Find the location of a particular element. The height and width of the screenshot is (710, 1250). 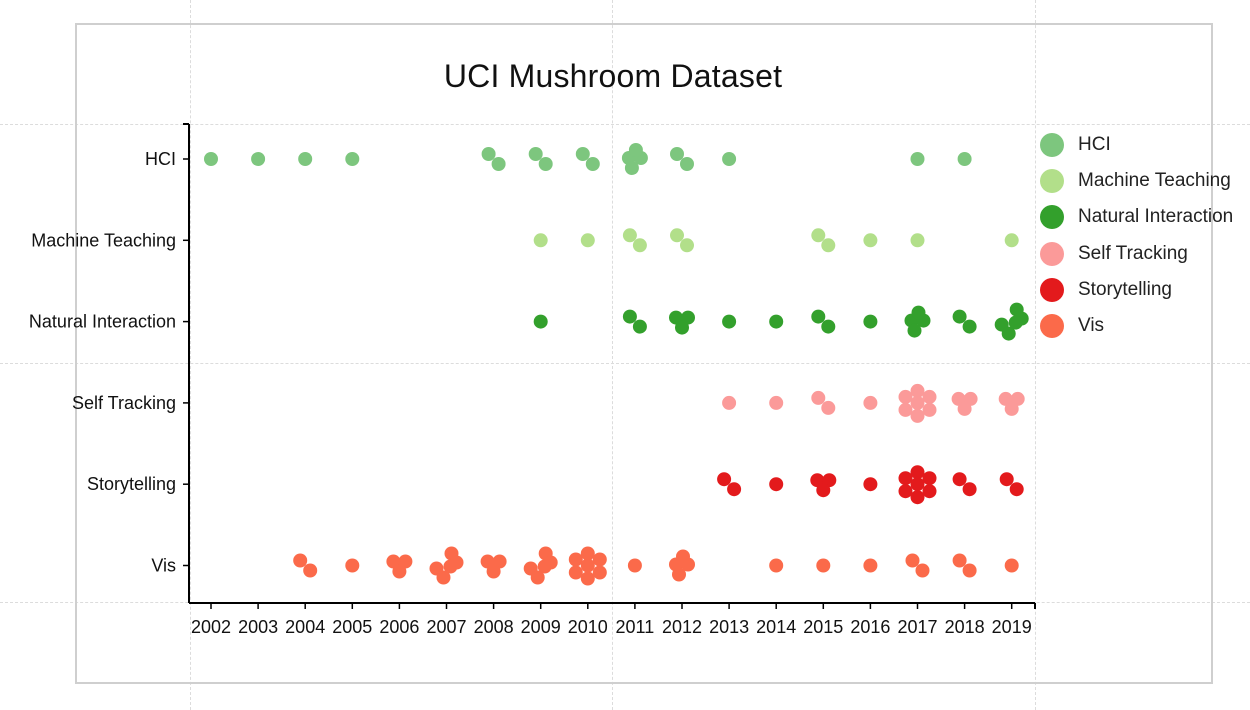

x-tick-label: 2002 is located at coordinates (211, 627).